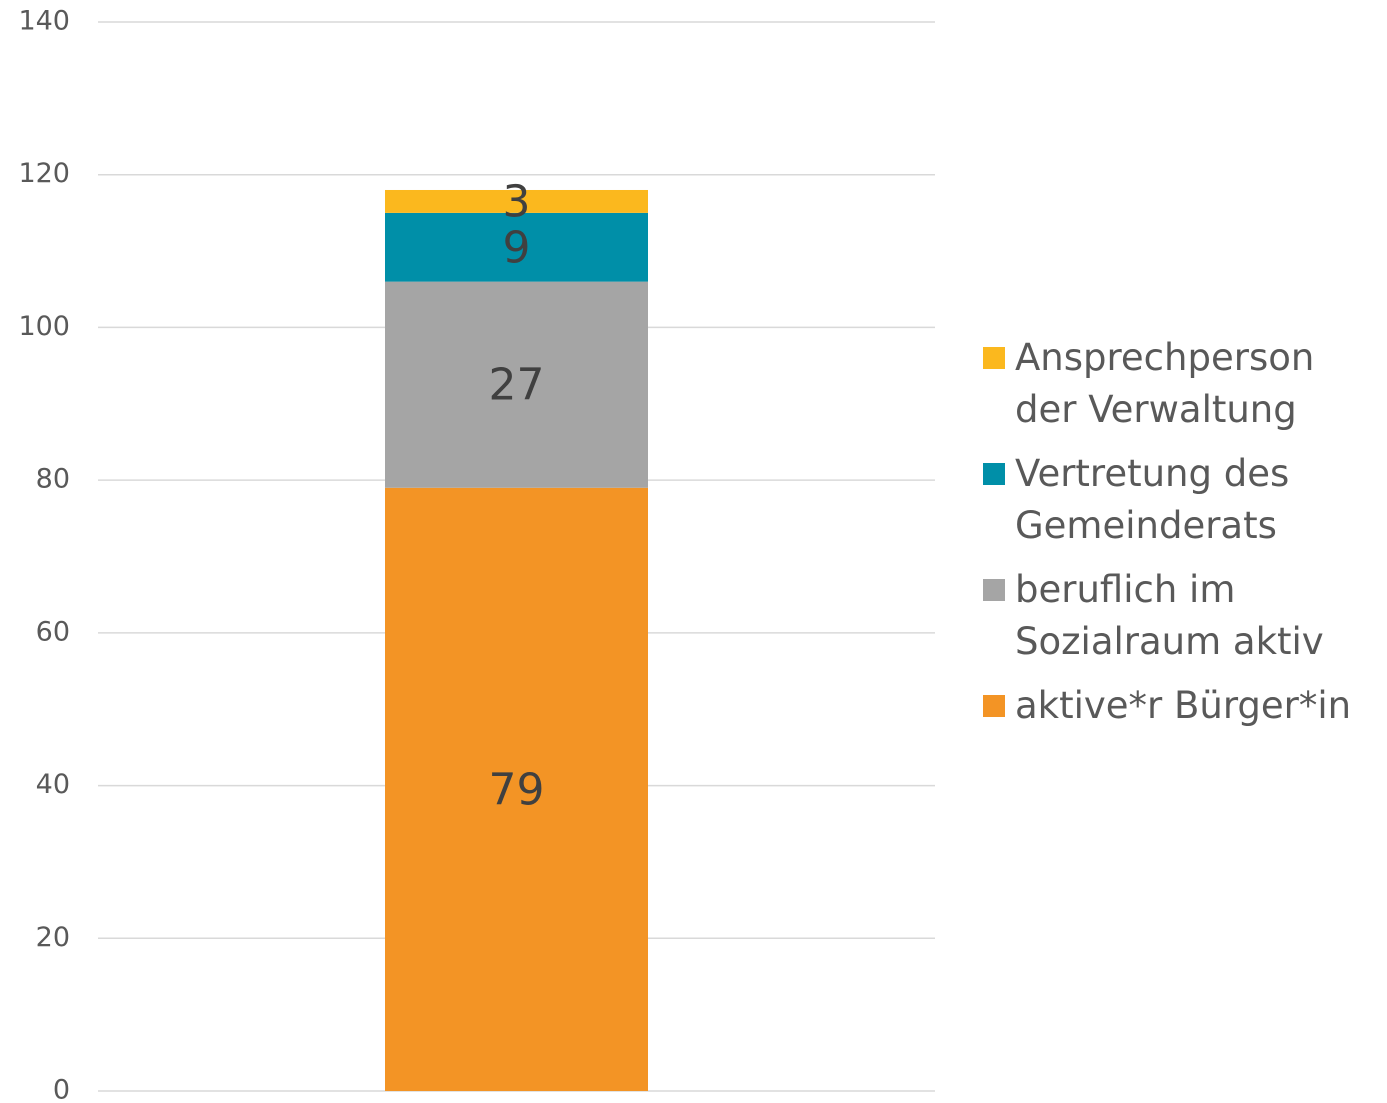  What do you see at coordinates (44, 21) in the screenshot?
I see `y-tick-label: 140` at bounding box center [44, 21].